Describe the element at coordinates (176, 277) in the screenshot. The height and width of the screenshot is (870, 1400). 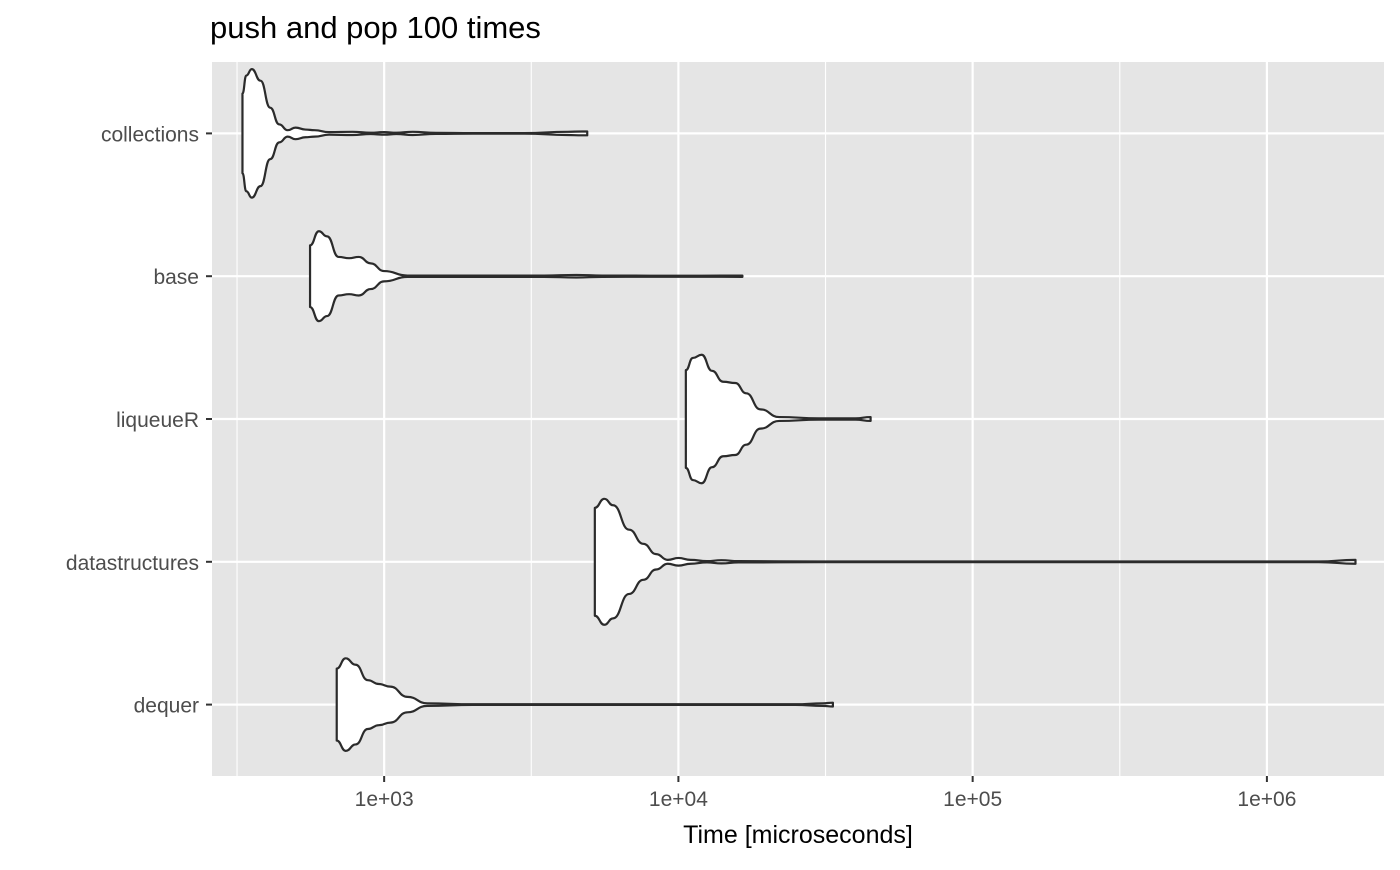
I see `y-tick-label-base: base` at that location.